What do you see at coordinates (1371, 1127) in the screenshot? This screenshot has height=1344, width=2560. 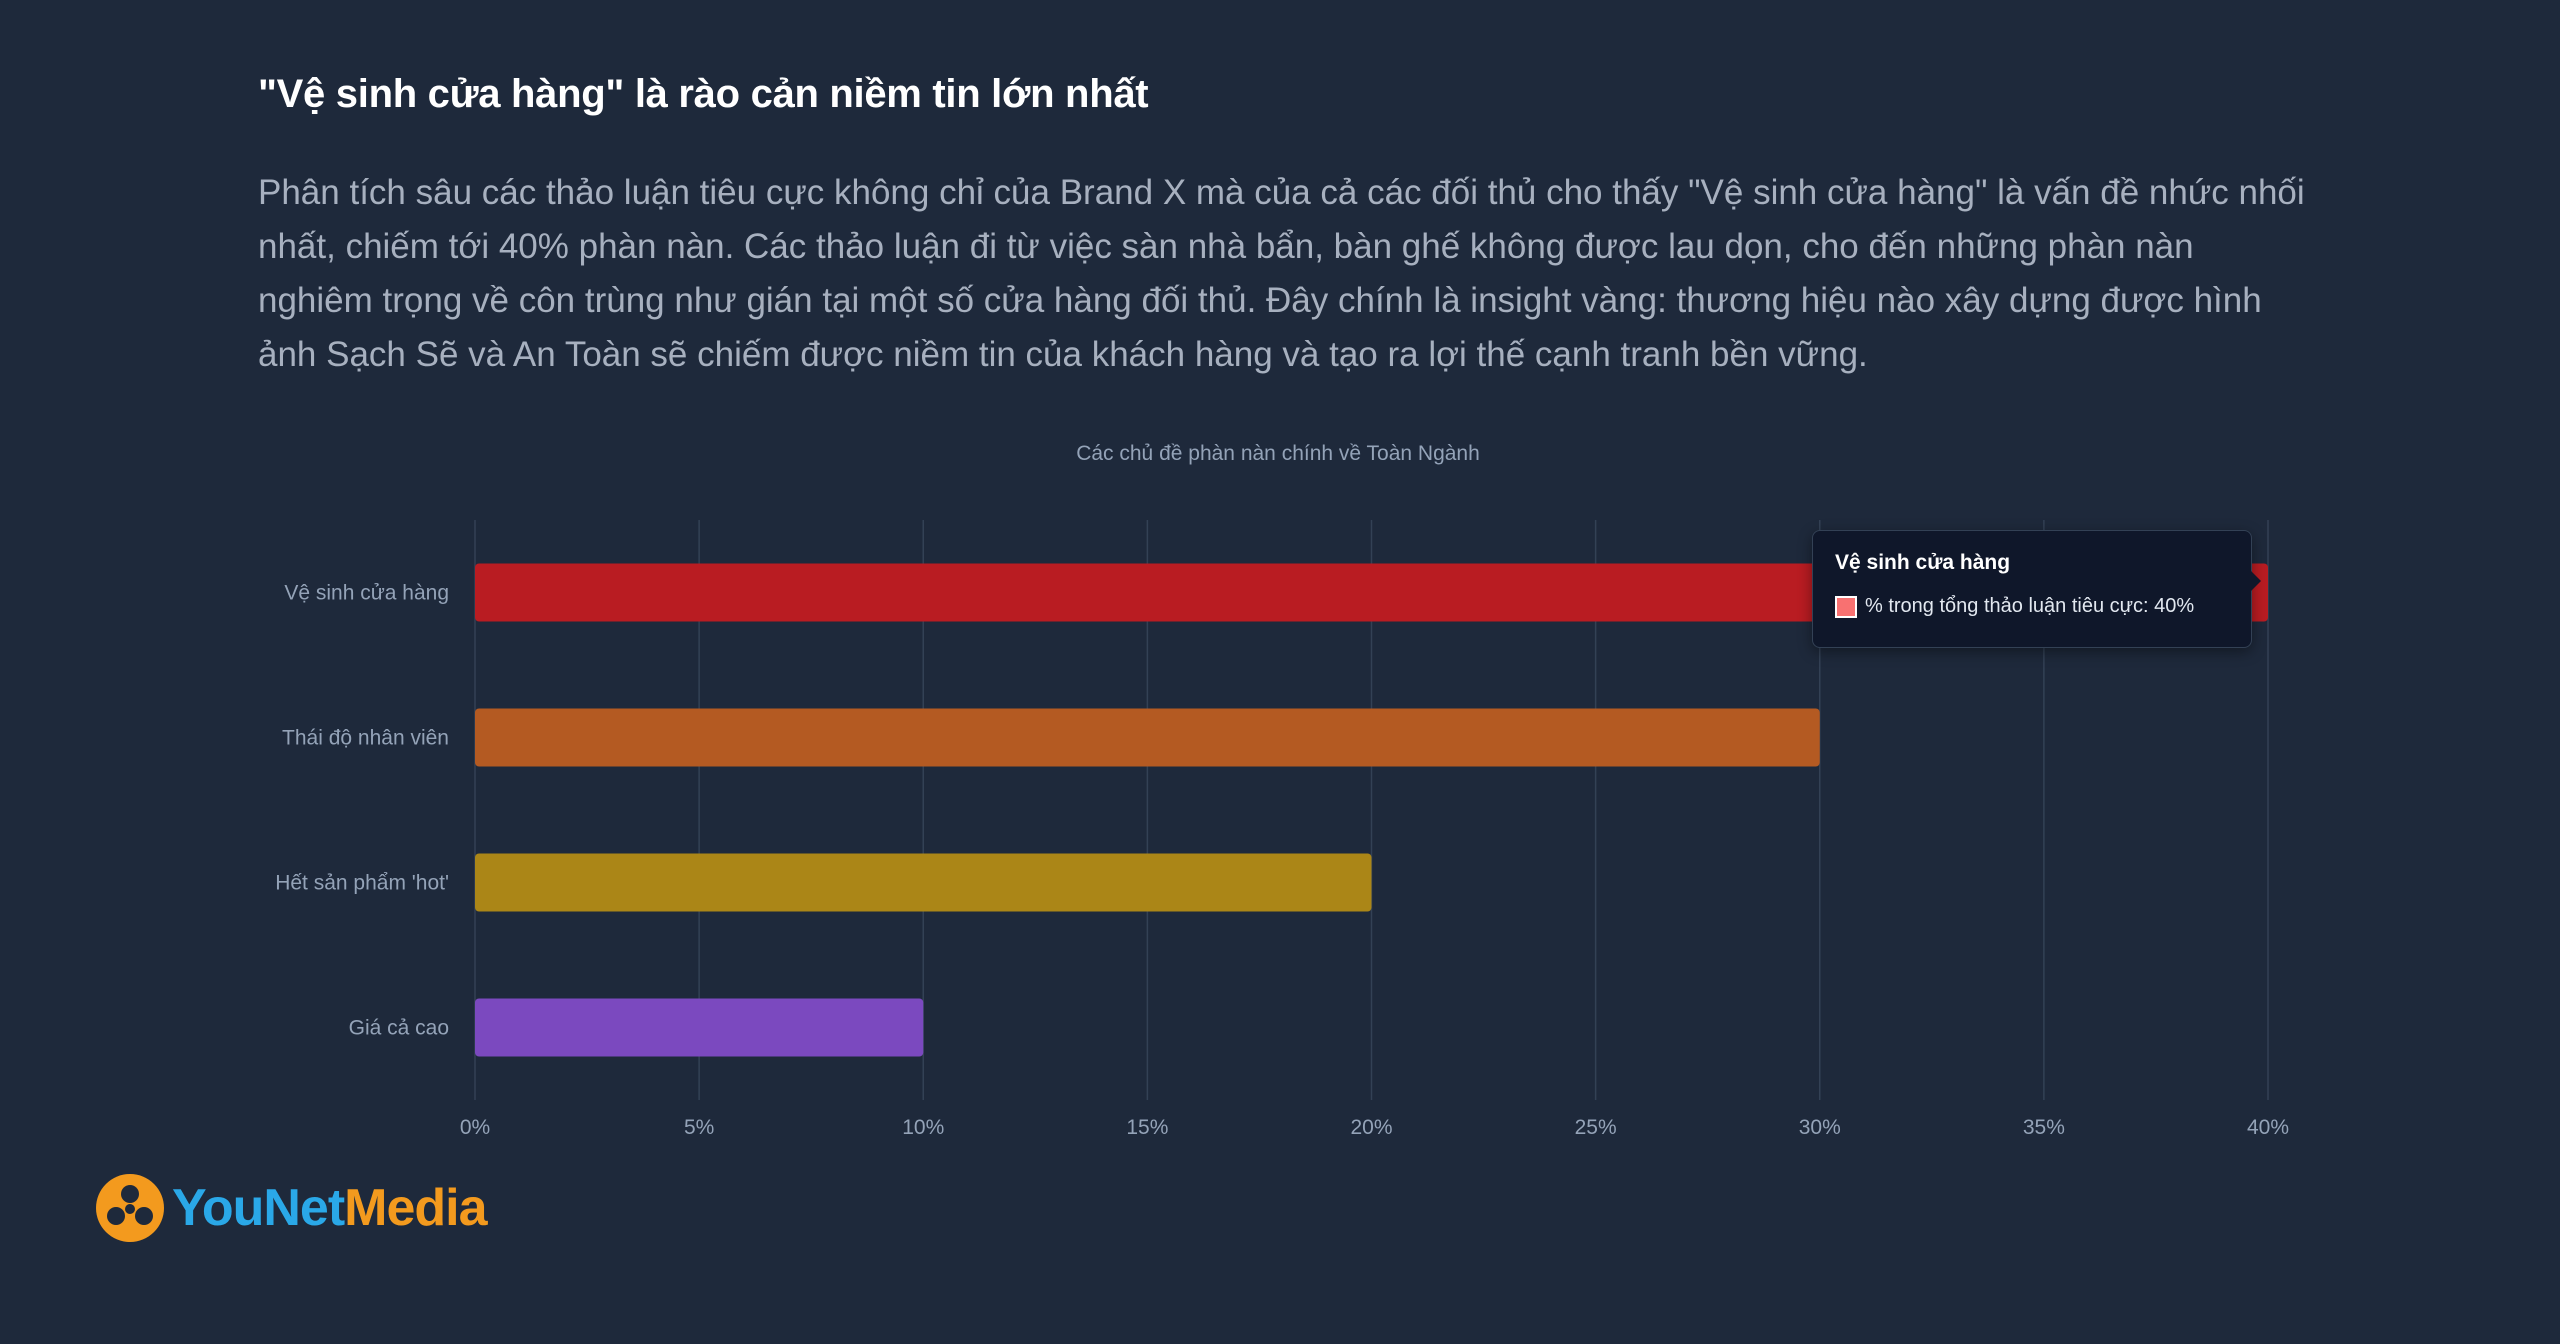 I see `x-tick-label: 20%` at bounding box center [1371, 1127].